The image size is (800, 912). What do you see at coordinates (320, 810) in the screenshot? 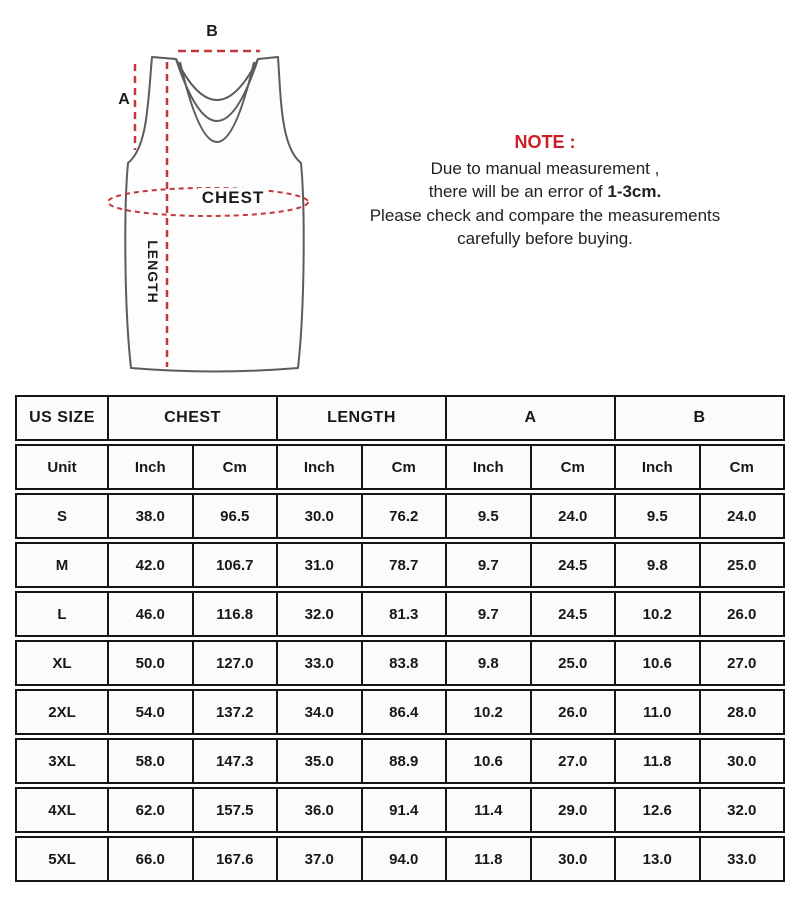
I see `value-cell: 36.0` at bounding box center [320, 810].